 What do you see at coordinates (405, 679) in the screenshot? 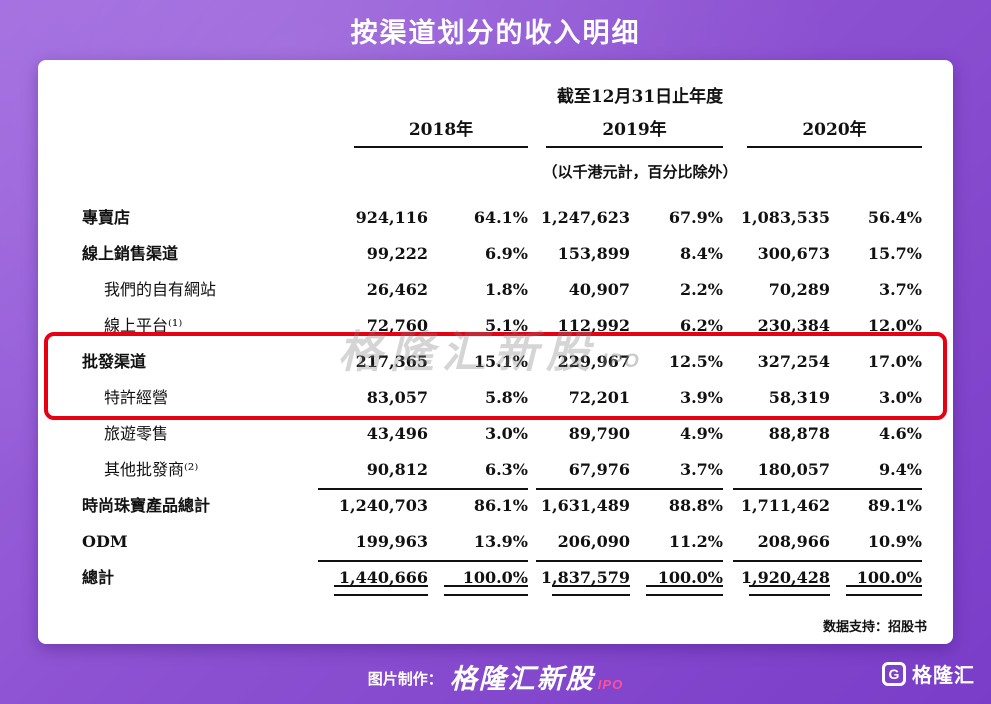
I see `footer-caption-prefix: 图片制作：` at bounding box center [405, 679].